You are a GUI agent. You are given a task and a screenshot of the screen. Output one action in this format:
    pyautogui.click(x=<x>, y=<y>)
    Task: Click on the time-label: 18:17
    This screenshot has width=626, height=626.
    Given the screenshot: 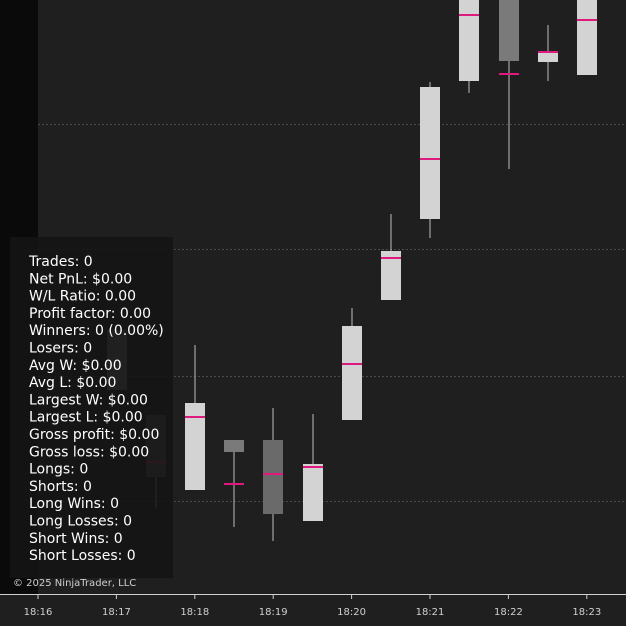 What is the action you would take?
    pyautogui.click(x=116, y=612)
    